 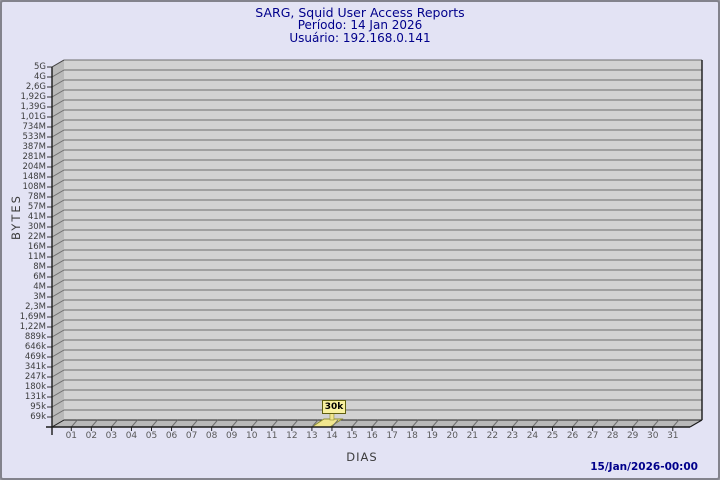 What do you see at coordinates (35, 337) in the screenshot?
I see `y-tick-label: 889k` at bounding box center [35, 337].